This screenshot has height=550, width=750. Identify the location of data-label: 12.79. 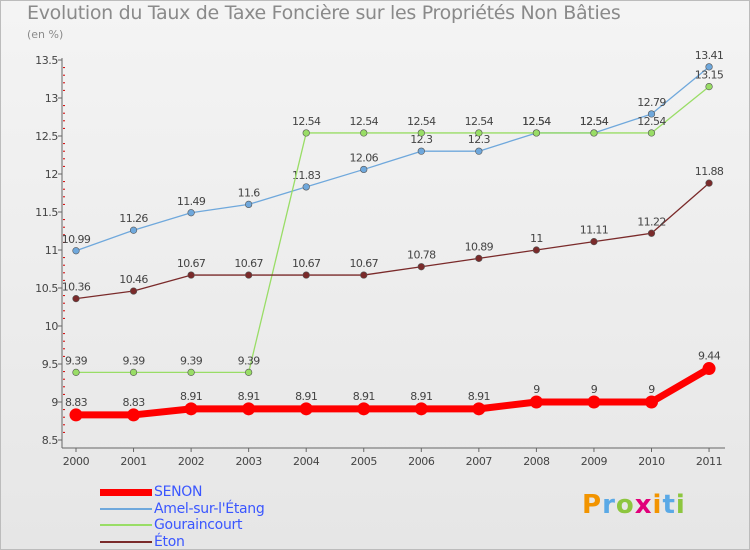
(651, 102).